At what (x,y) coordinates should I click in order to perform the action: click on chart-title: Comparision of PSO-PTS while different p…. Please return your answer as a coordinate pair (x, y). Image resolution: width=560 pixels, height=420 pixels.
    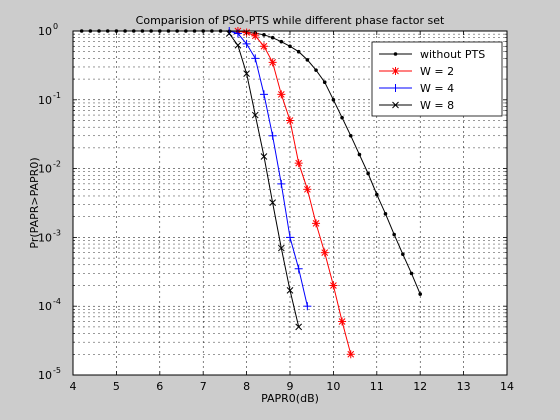
    Looking at the image, I should click on (290, 20).